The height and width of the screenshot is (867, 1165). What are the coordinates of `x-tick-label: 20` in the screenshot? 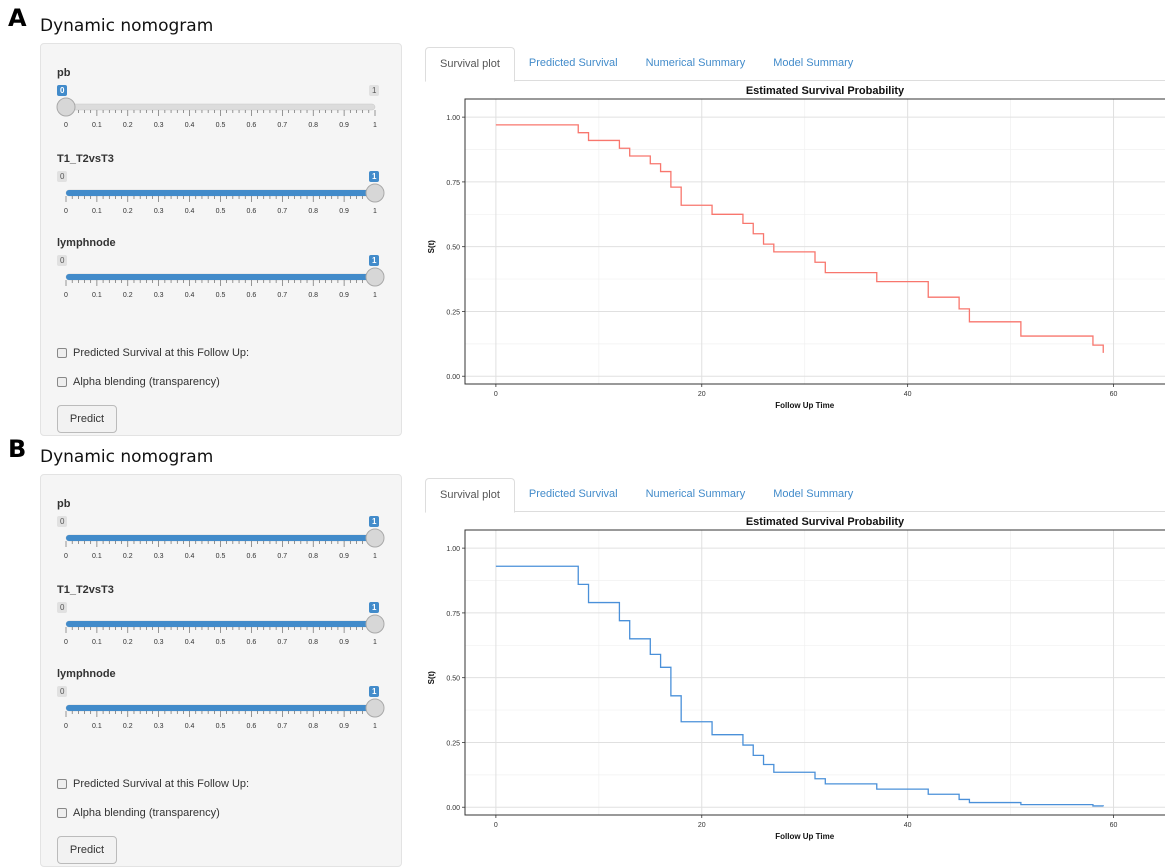 It's located at (702, 394).